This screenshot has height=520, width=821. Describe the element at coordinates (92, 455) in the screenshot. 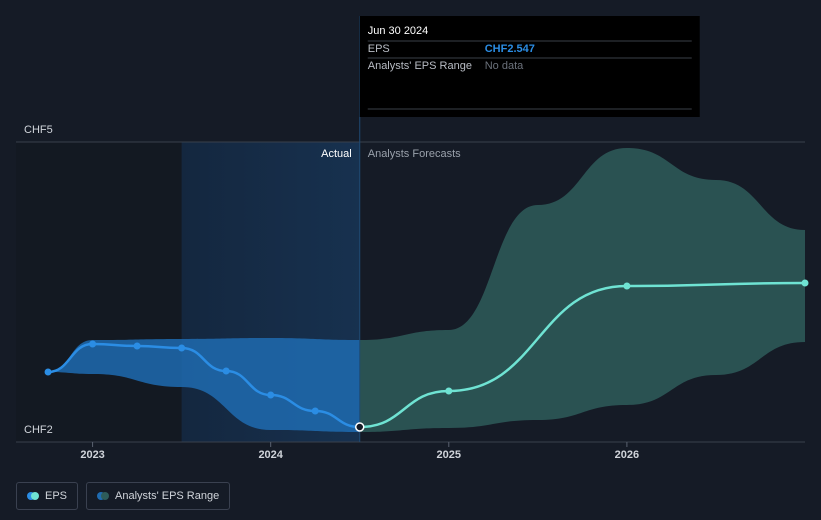

I see `x-tick-label: 2023` at that location.